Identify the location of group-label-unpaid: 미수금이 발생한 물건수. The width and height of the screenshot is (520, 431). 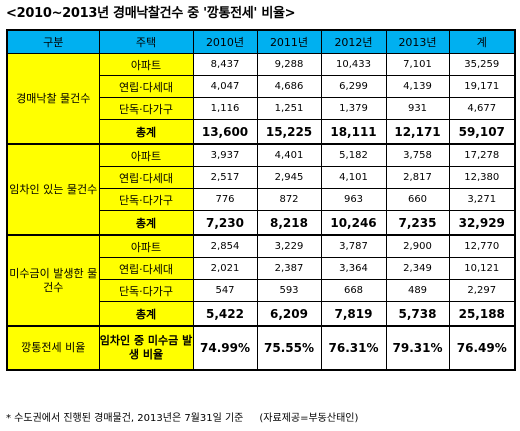
(53, 280).